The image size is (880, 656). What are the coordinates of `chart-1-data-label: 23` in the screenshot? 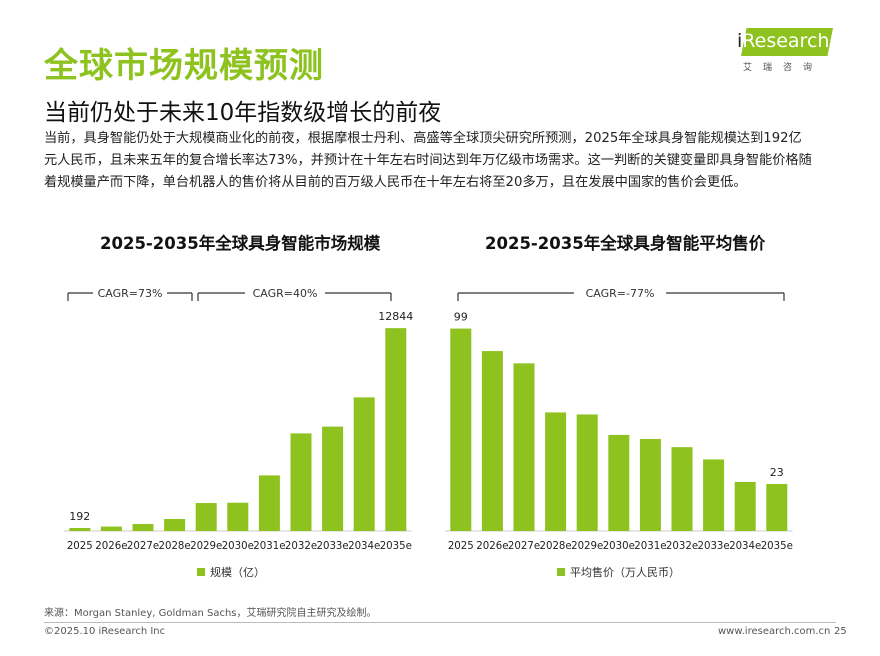 It's located at (777, 472).